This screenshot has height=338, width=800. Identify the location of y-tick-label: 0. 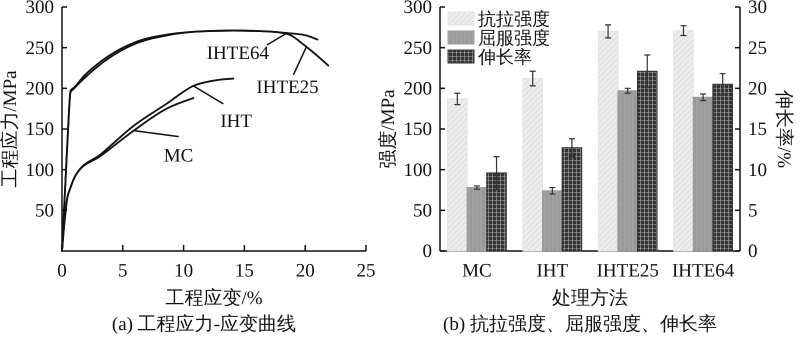
(427, 251).